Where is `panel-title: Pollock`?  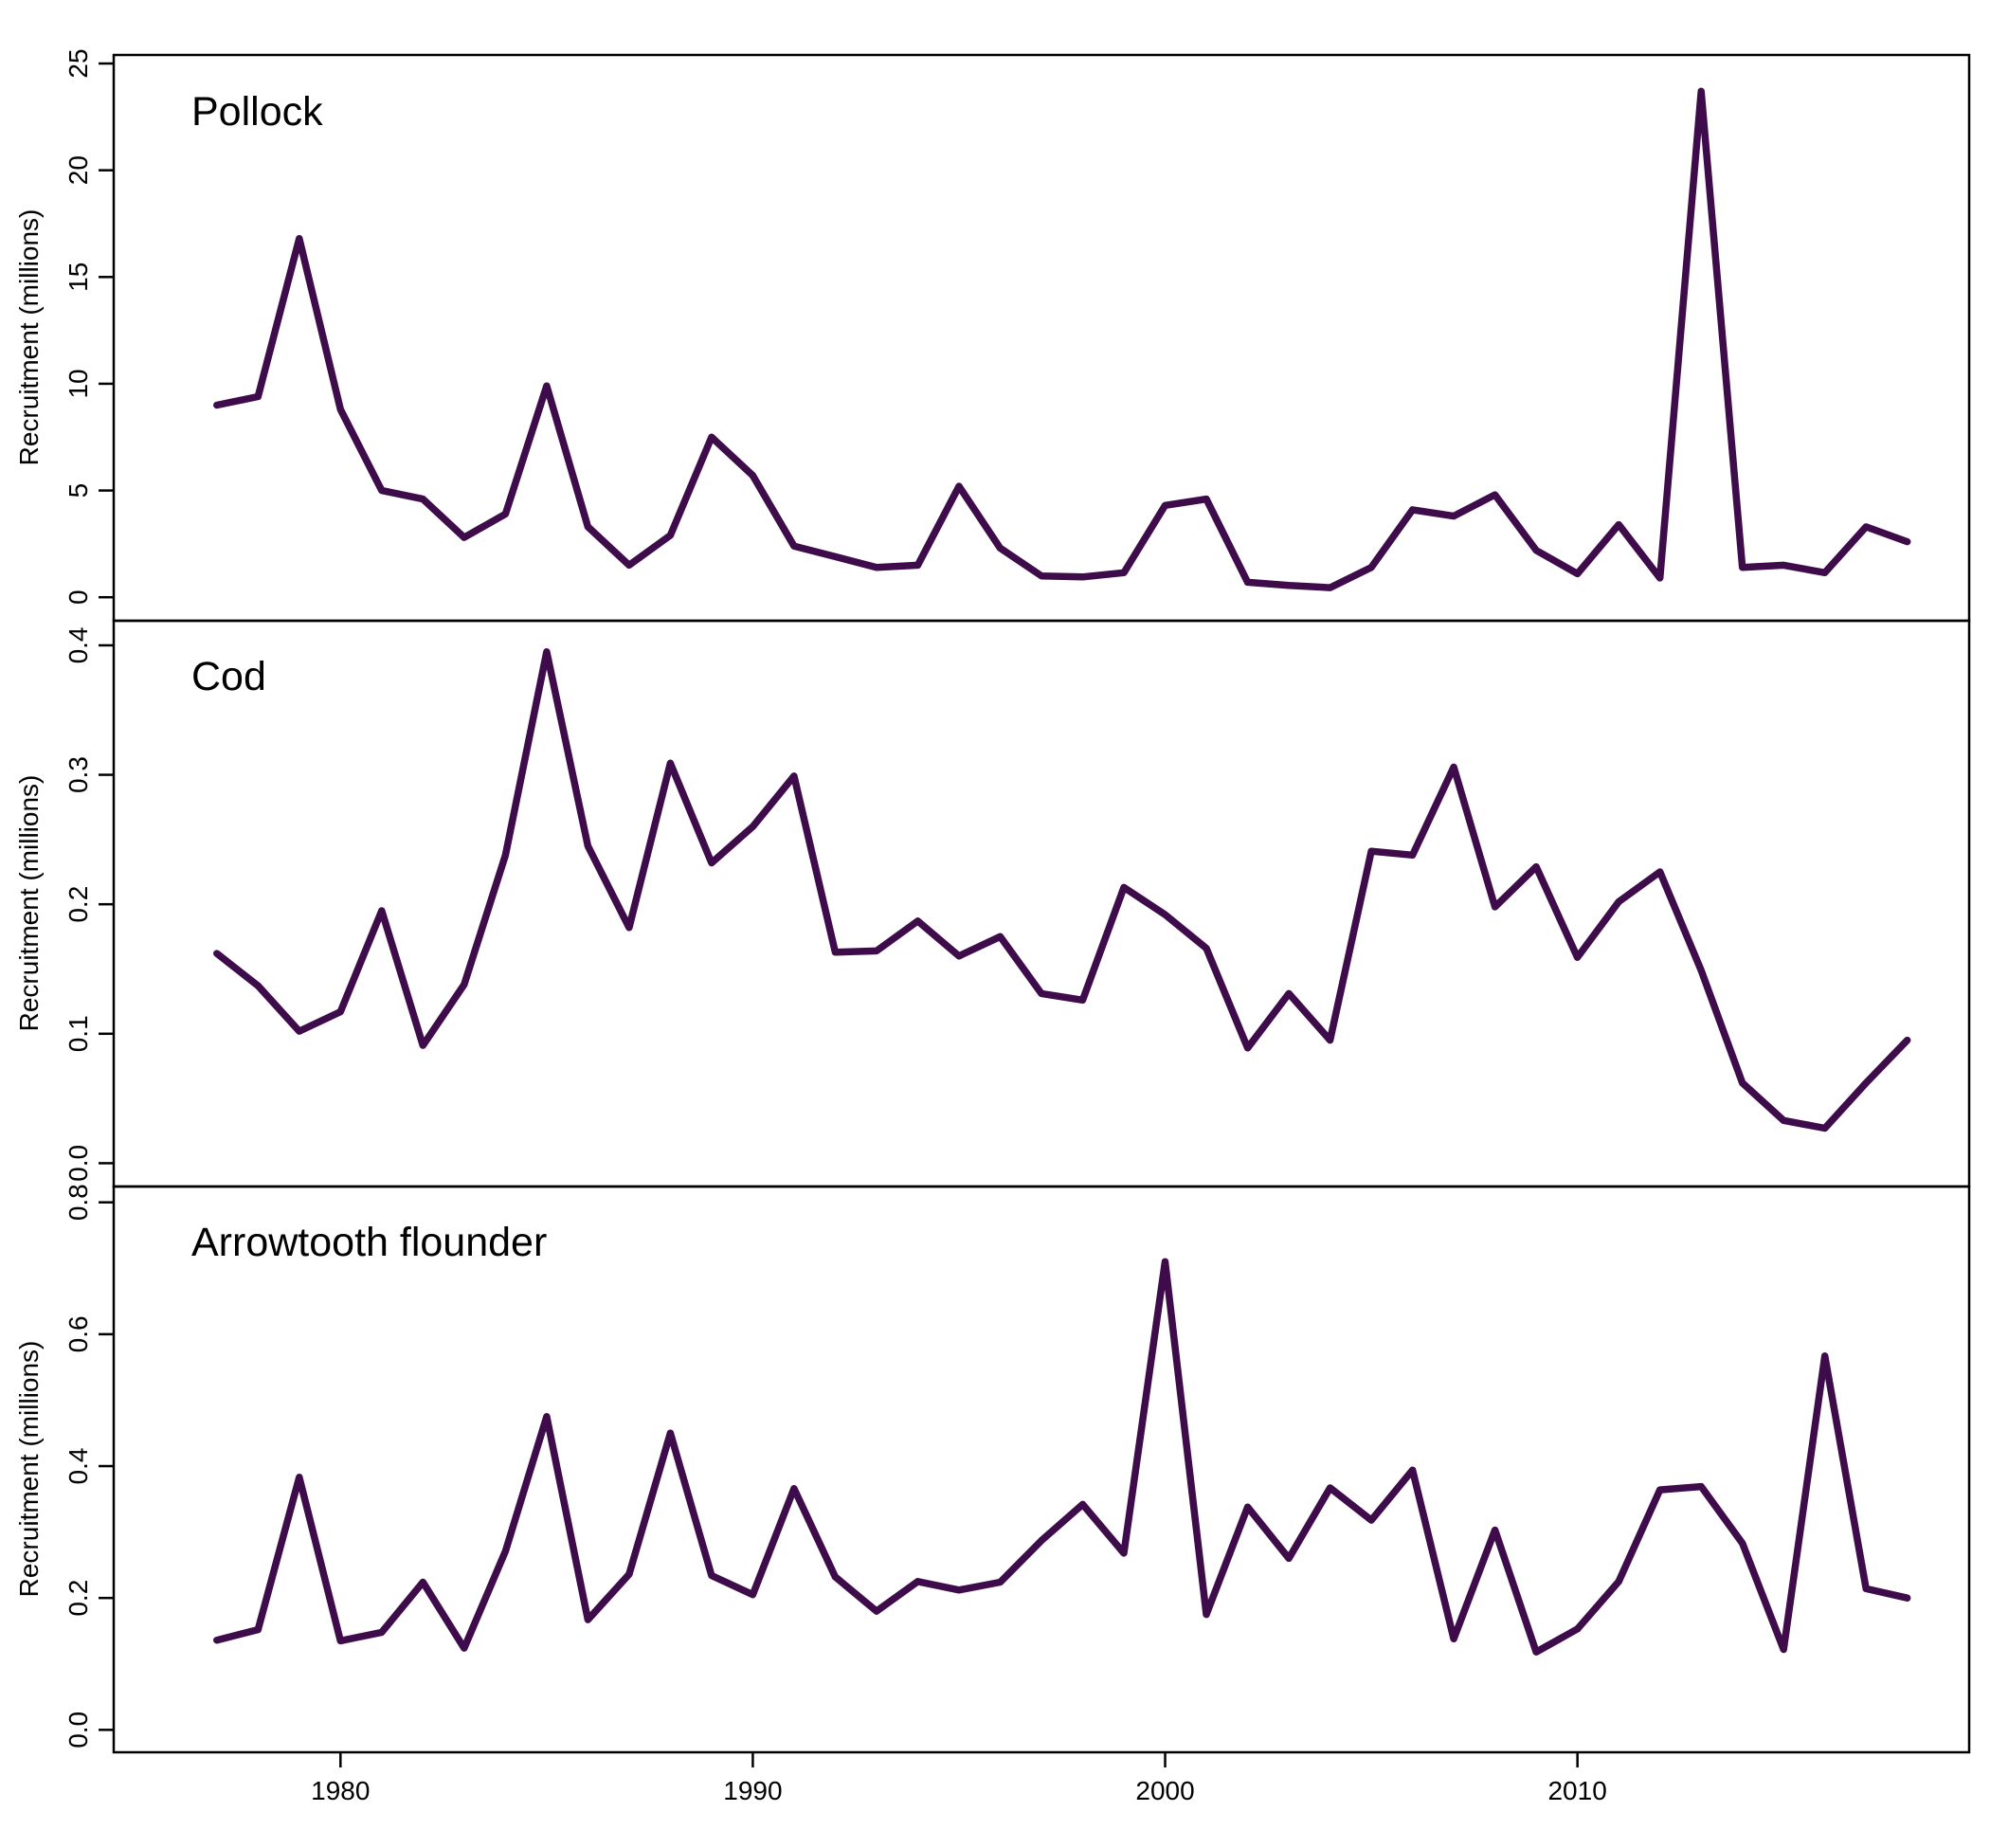
panel-title: Pollock is located at coordinates (257, 112).